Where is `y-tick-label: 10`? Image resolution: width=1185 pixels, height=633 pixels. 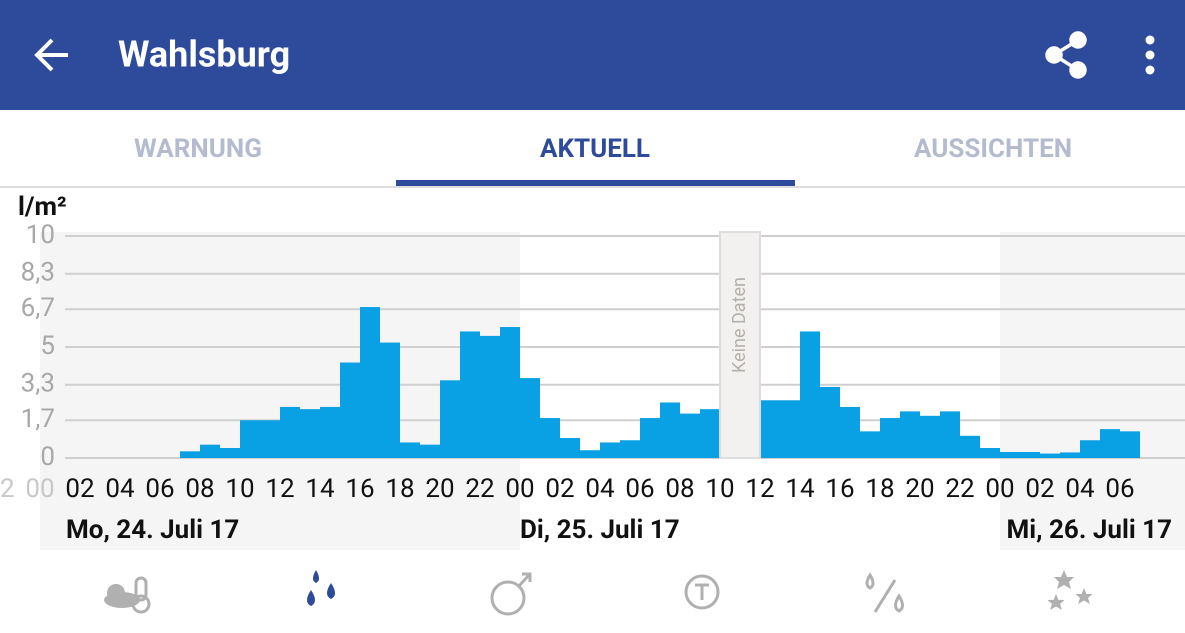 y-tick-label: 10 is located at coordinates (40, 235).